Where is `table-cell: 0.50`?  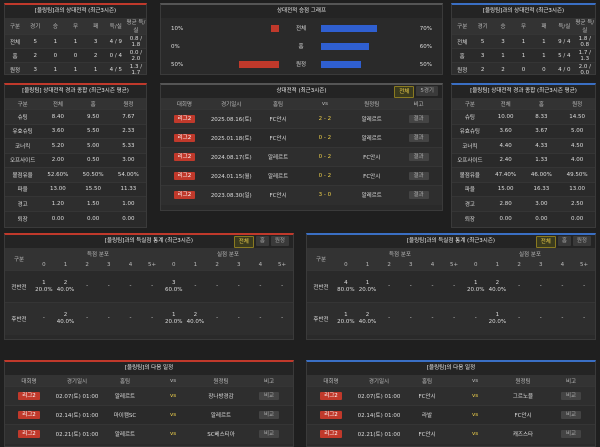
table-cell: 0.50 is located at coordinates (93, 160).